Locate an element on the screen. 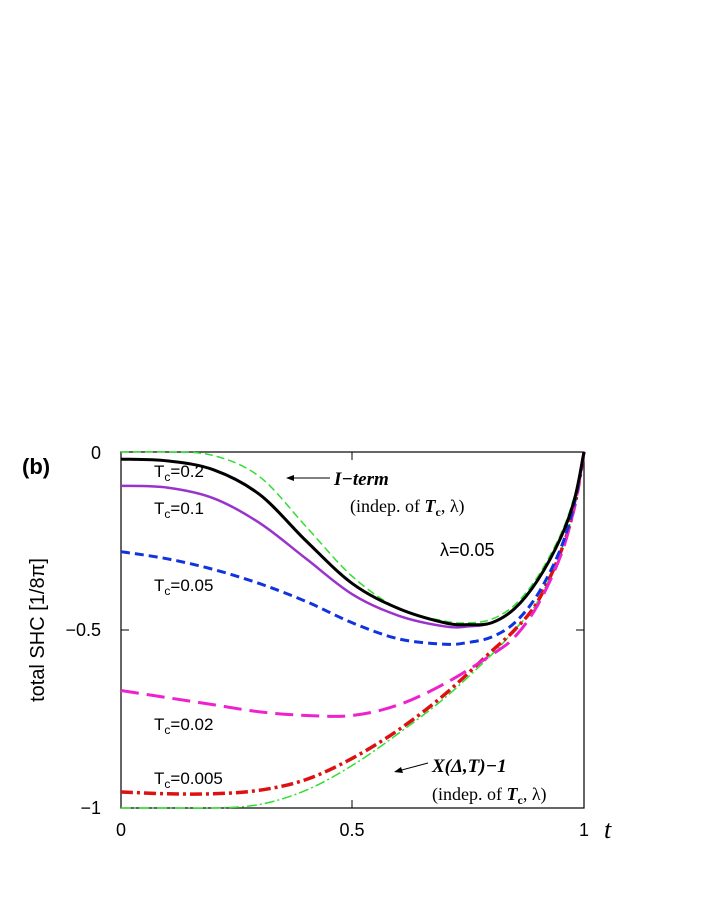  panel-label: (b) is located at coordinates (36, 466).